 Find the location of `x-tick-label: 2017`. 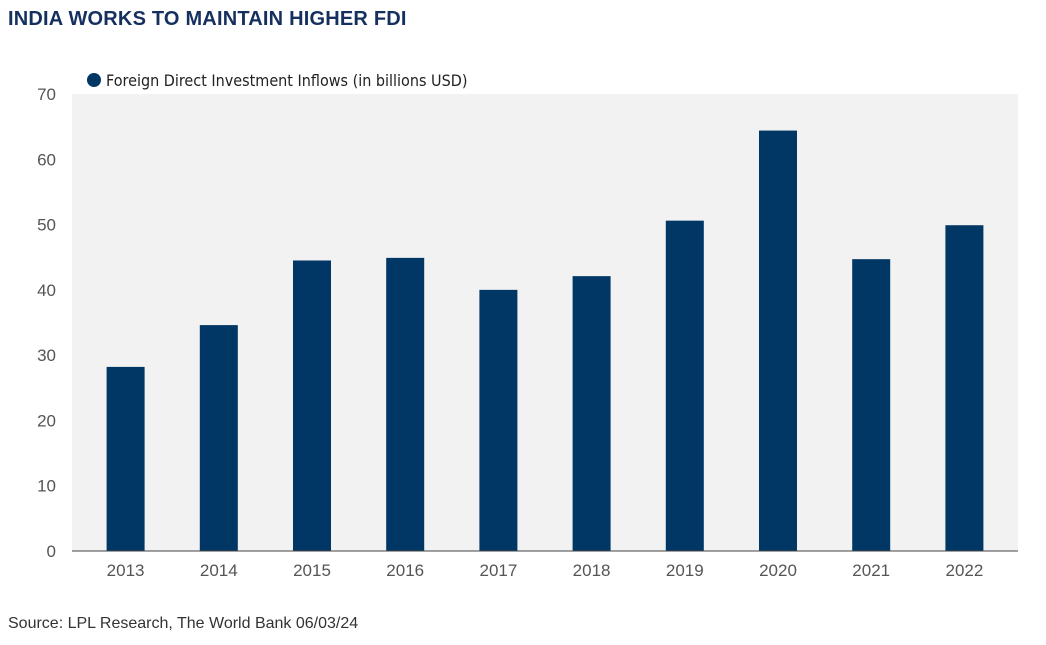

x-tick-label: 2017 is located at coordinates (498, 570).